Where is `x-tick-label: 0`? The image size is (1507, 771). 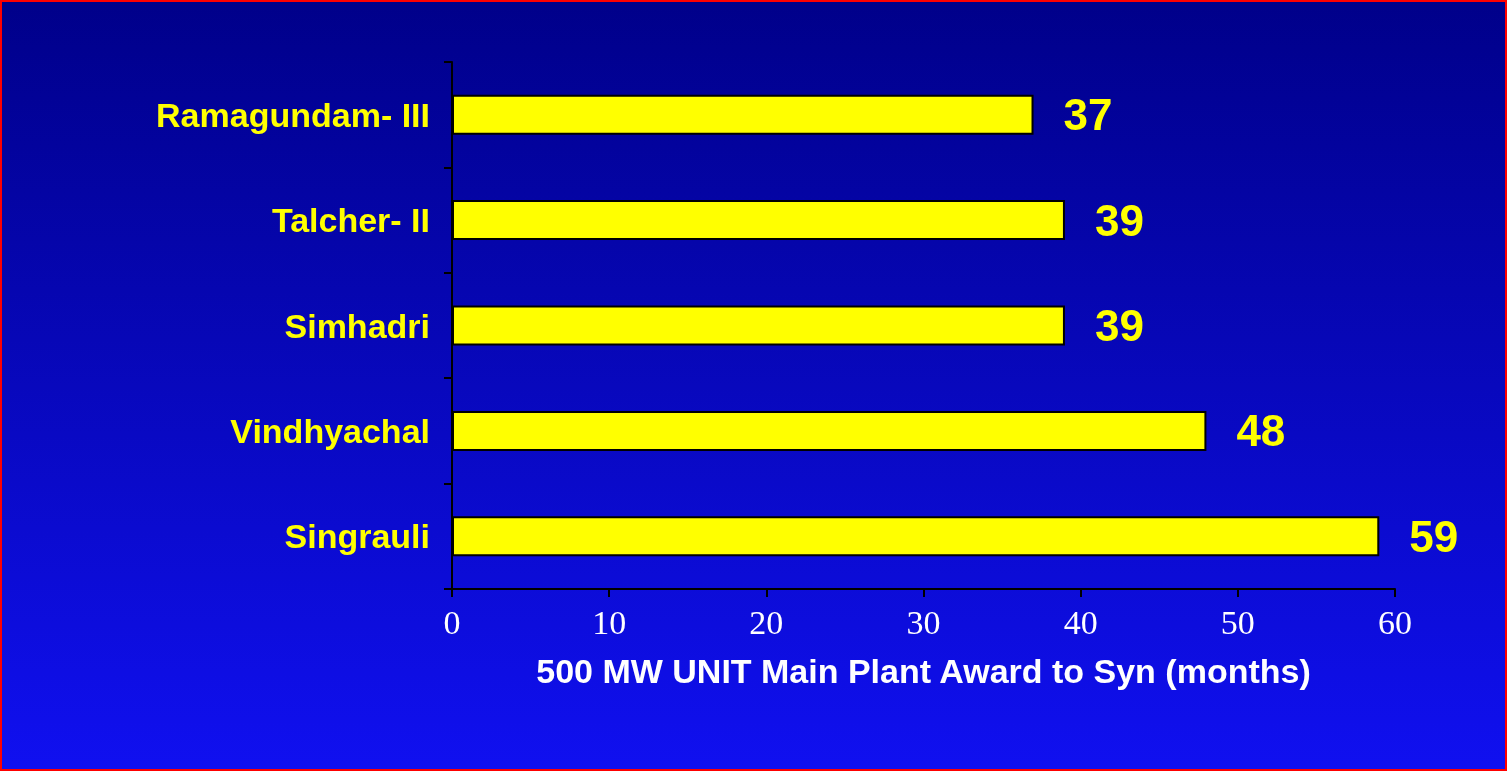
x-tick-label: 0 is located at coordinates (452, 622).